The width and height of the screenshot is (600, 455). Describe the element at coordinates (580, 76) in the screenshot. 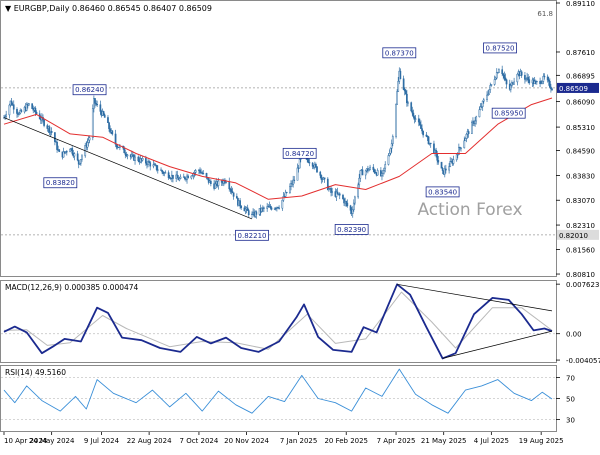

I see `price-y-tick-label: 0.86895` at that location.